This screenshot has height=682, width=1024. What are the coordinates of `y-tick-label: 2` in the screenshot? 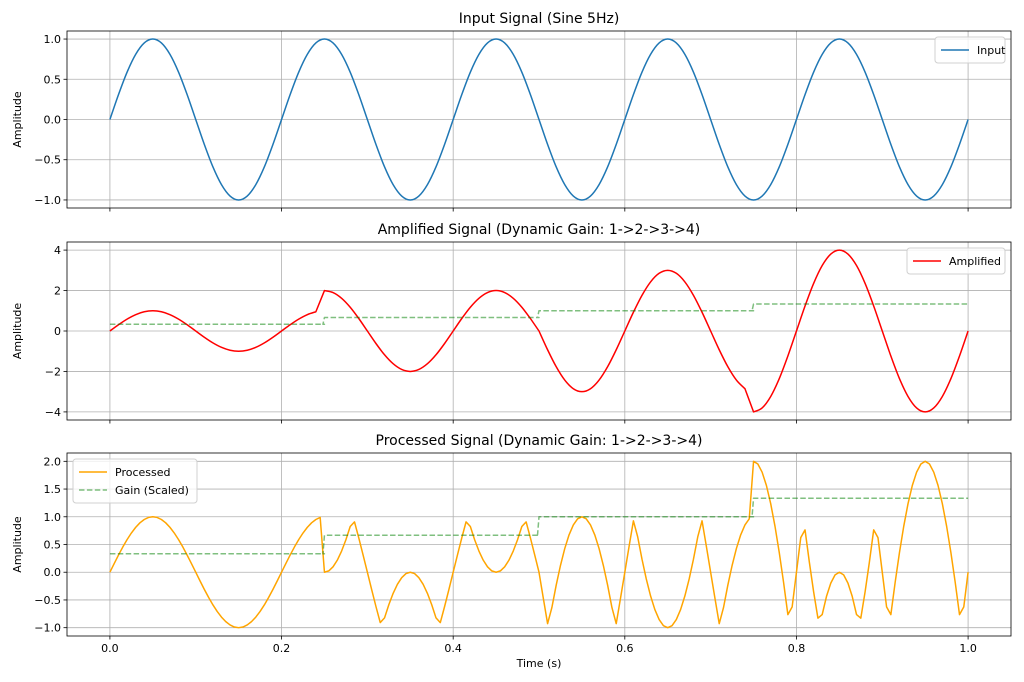 It's located at (57, 291).